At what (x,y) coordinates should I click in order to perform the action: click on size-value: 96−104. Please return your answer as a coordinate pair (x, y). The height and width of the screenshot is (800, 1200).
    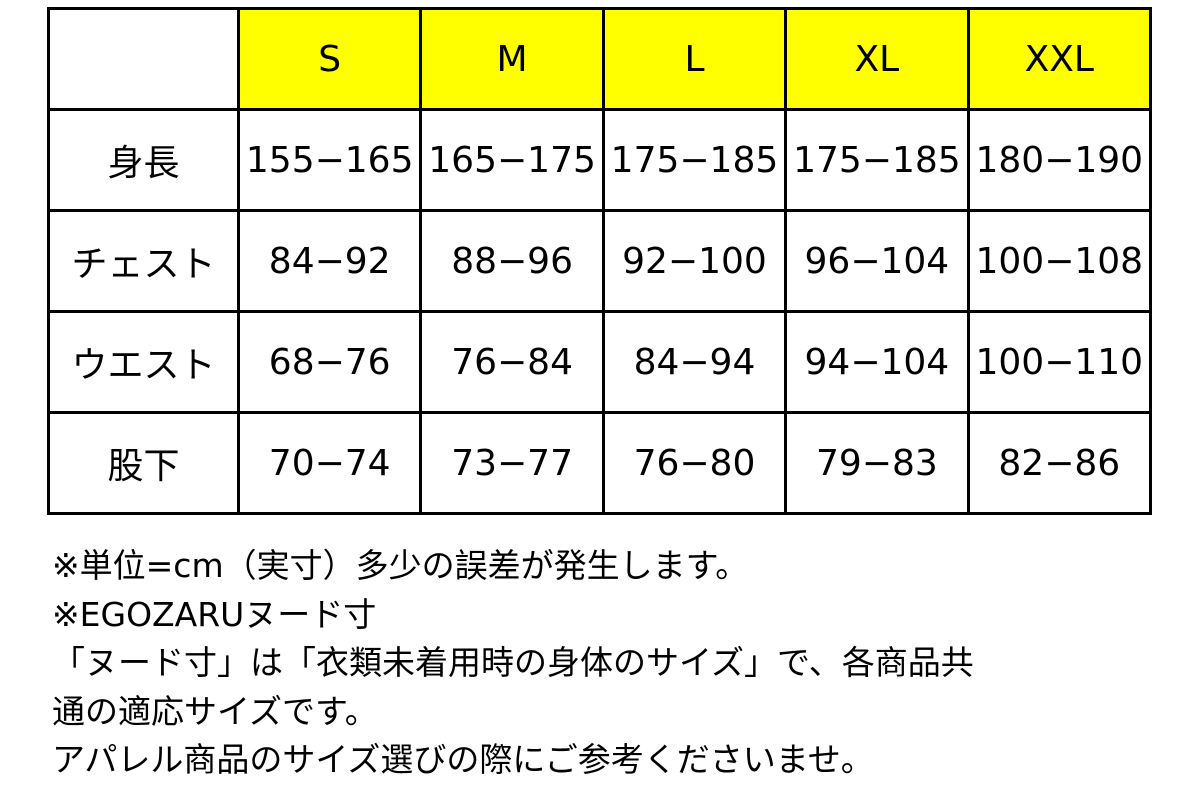
    Looking at the image, I should click on (877, 261).